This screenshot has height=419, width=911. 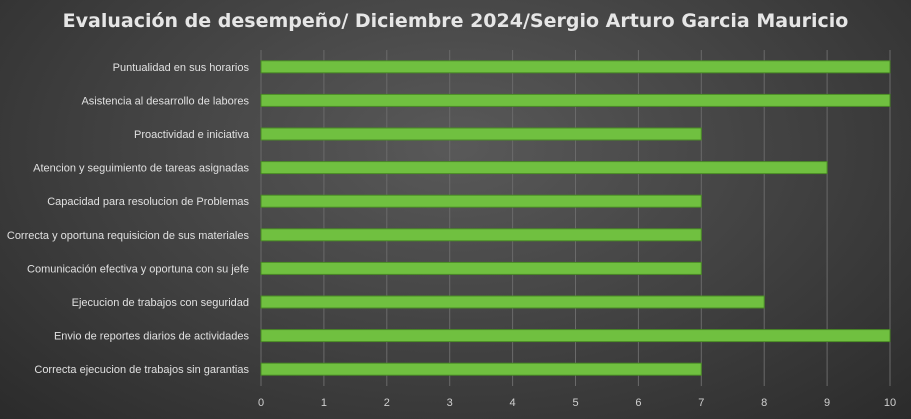 I want to click on x-tick-label: 4, so click(x=513, y=403).